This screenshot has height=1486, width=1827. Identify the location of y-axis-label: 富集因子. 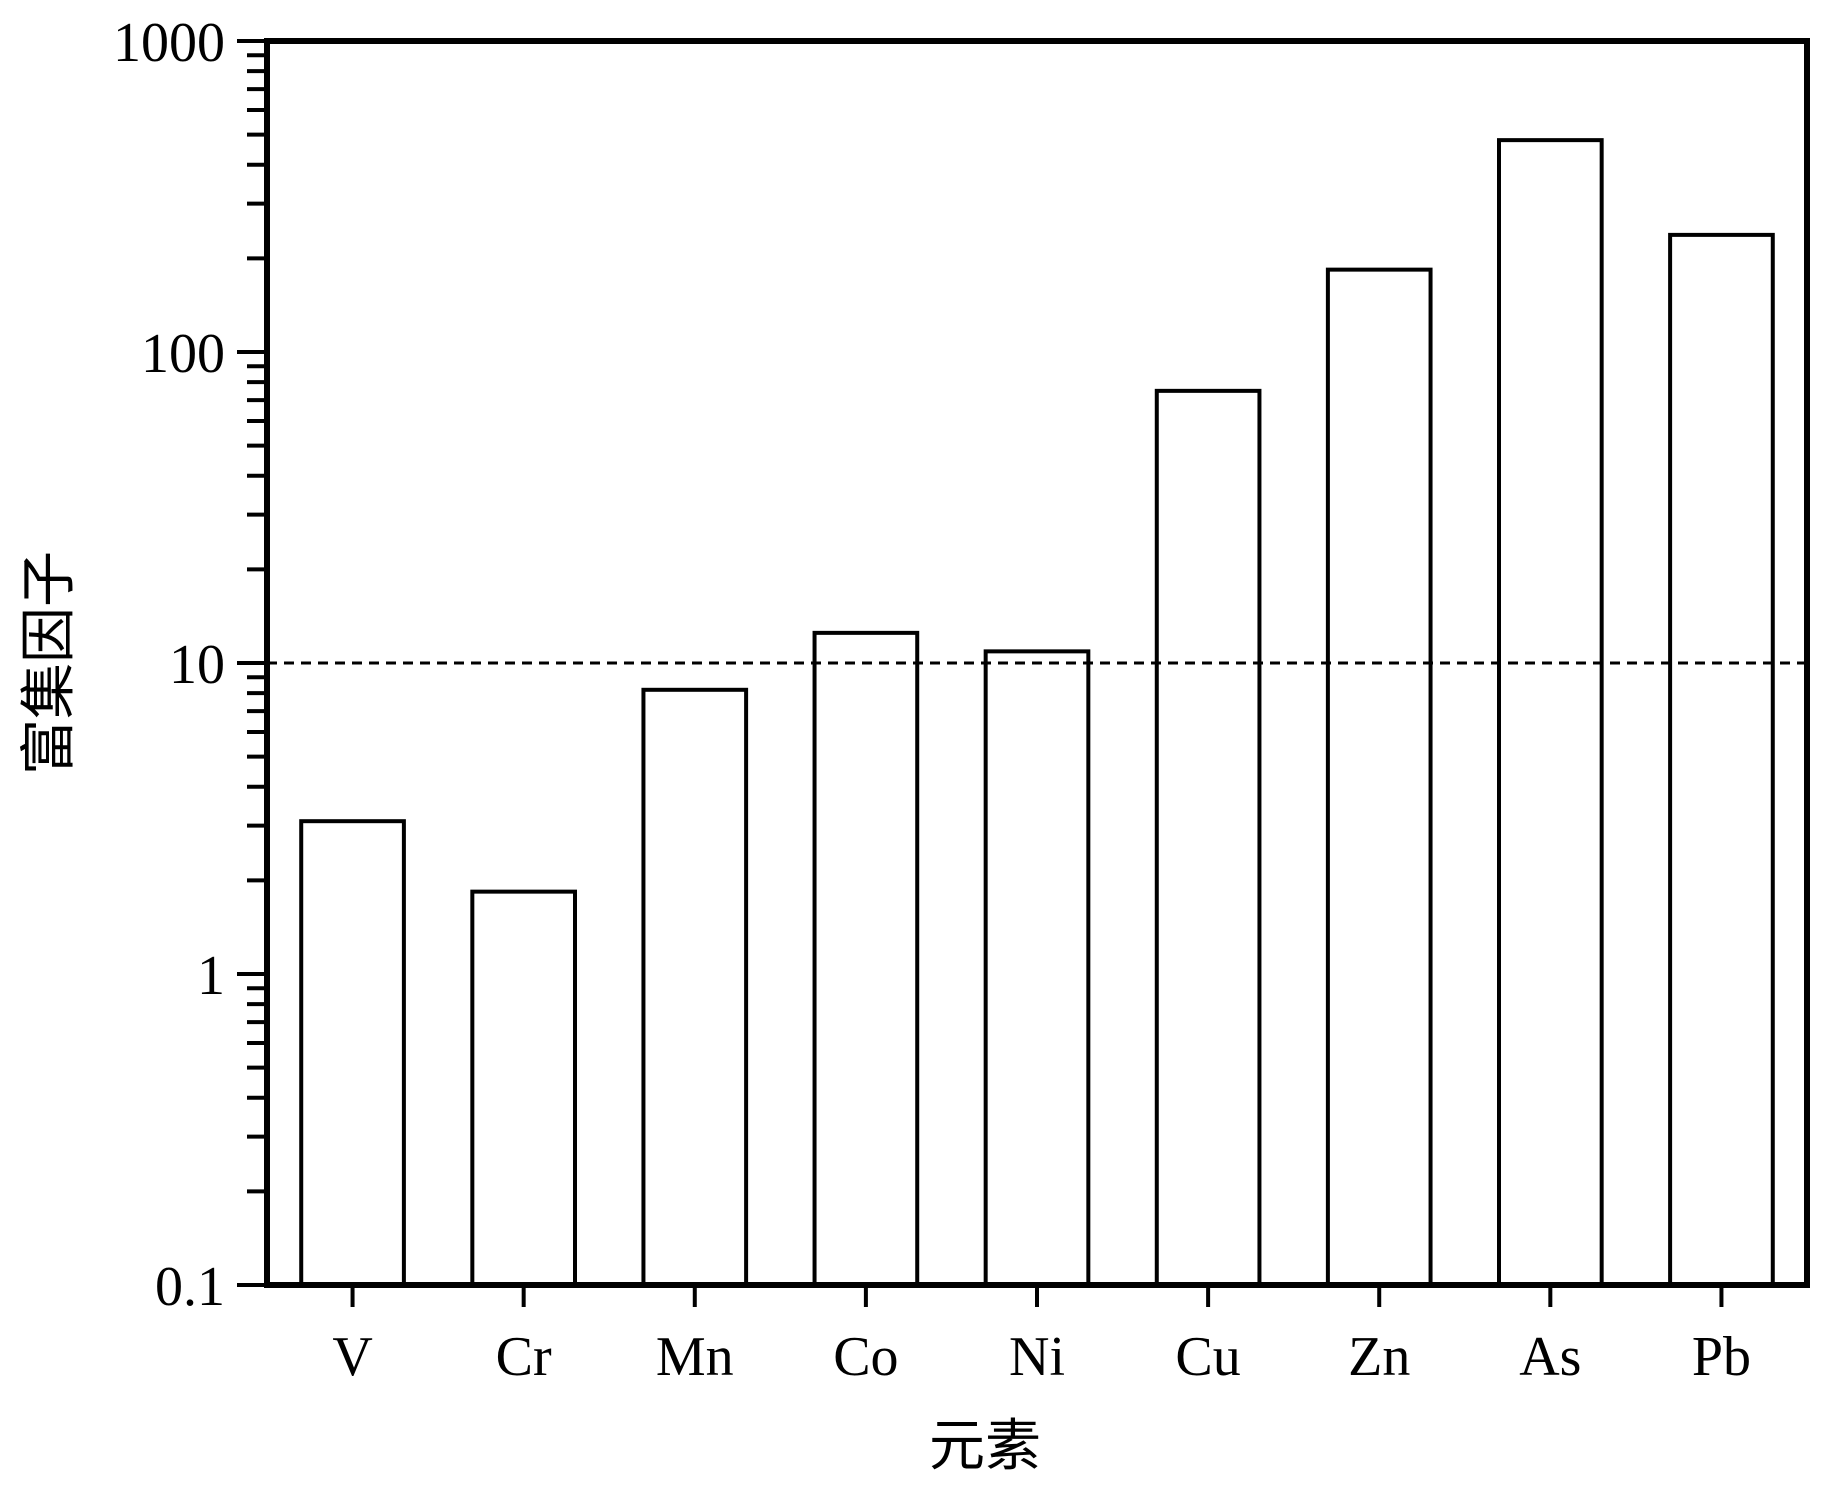
(50, 663).